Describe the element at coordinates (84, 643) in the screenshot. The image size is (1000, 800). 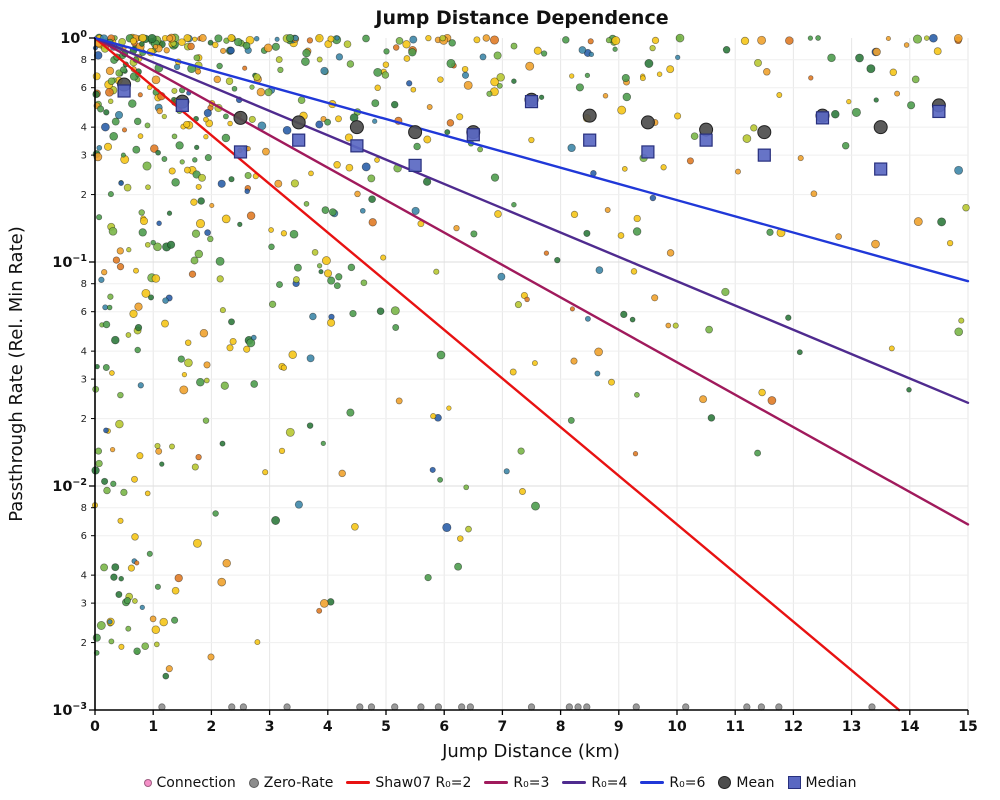
I see `y-minor-tick-label: 2` at that location.